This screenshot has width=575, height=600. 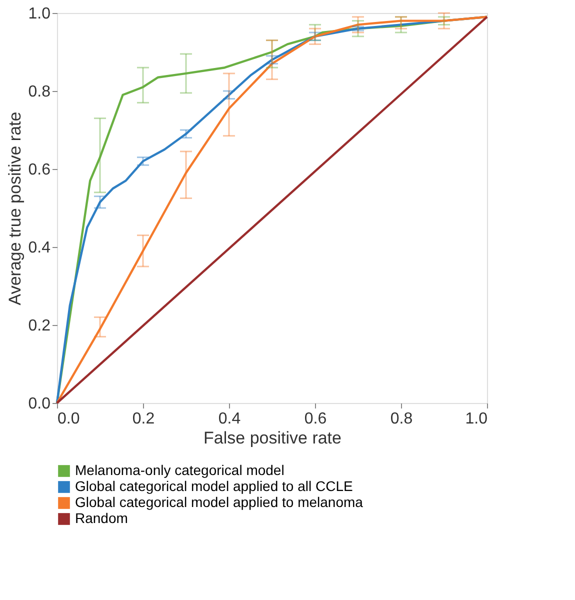 I want to click on x-tick-label: 0.6, so click(x=315, y=419).